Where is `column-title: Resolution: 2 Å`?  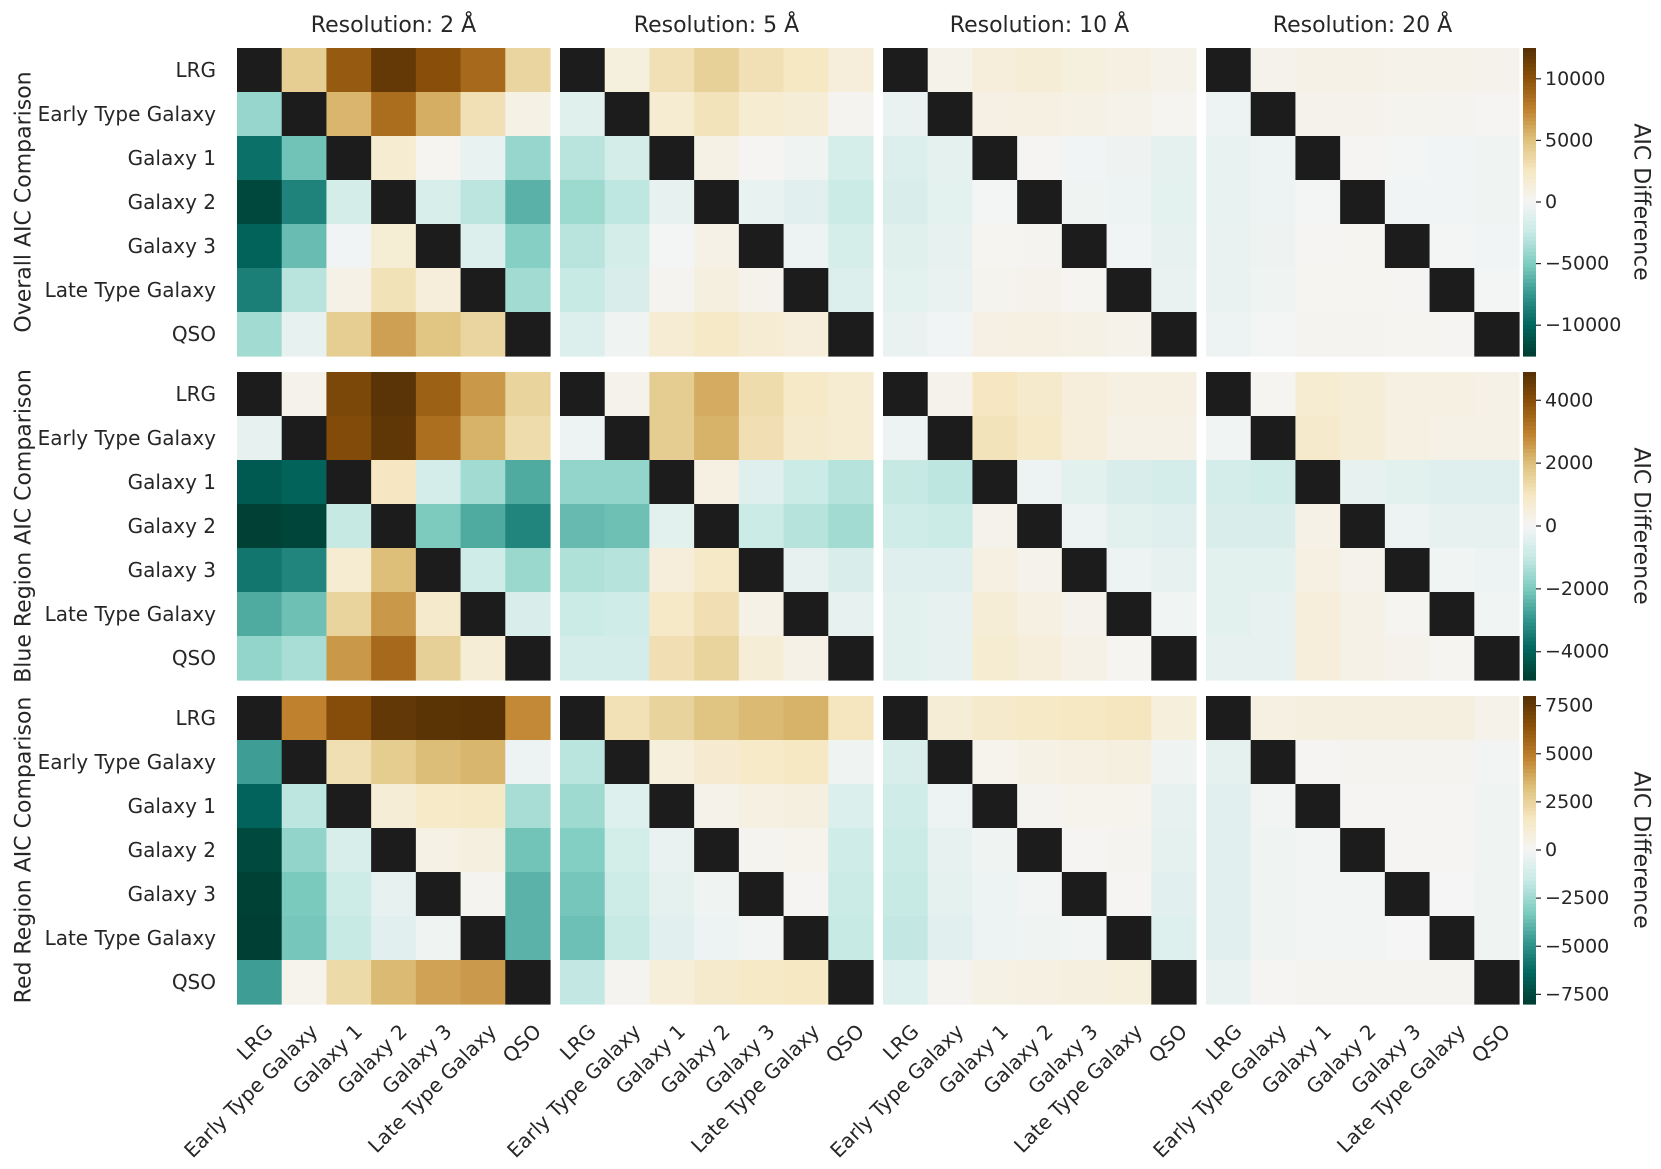
column-title: Resolution: 2 Å is located at coordinates (393, 24).